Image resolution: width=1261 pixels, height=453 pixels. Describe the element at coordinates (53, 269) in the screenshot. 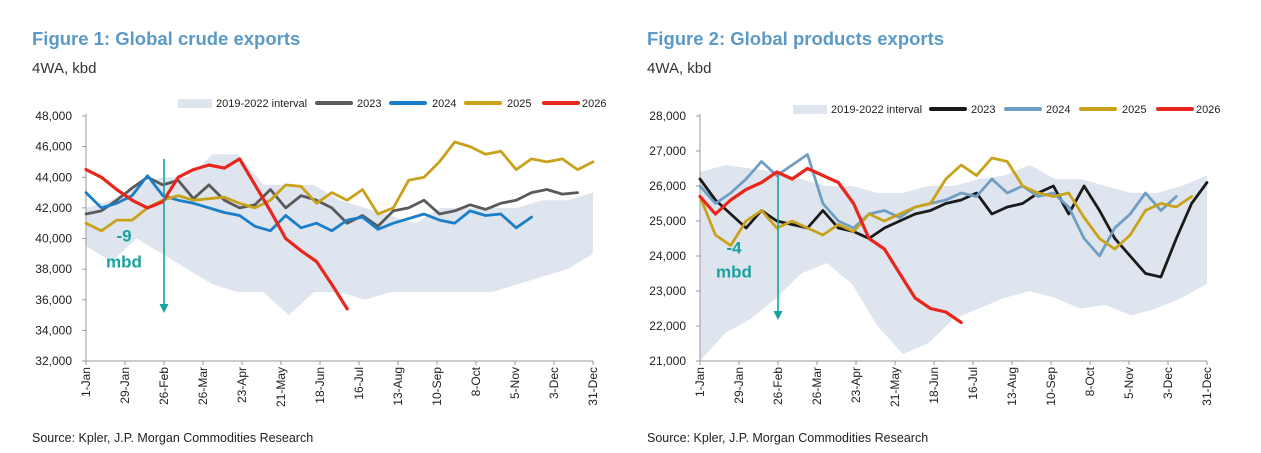

I see `y-tick-label: 38,000` at that location.